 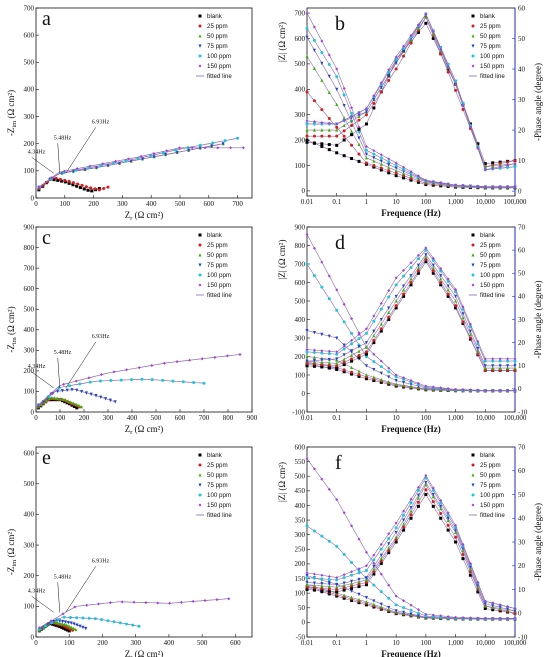 I want to click on y2-tick-label: 40, so click(x=522, y=69).